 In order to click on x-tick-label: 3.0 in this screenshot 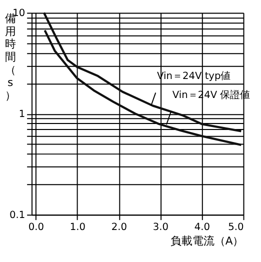, I will do `click(160, 227)`.